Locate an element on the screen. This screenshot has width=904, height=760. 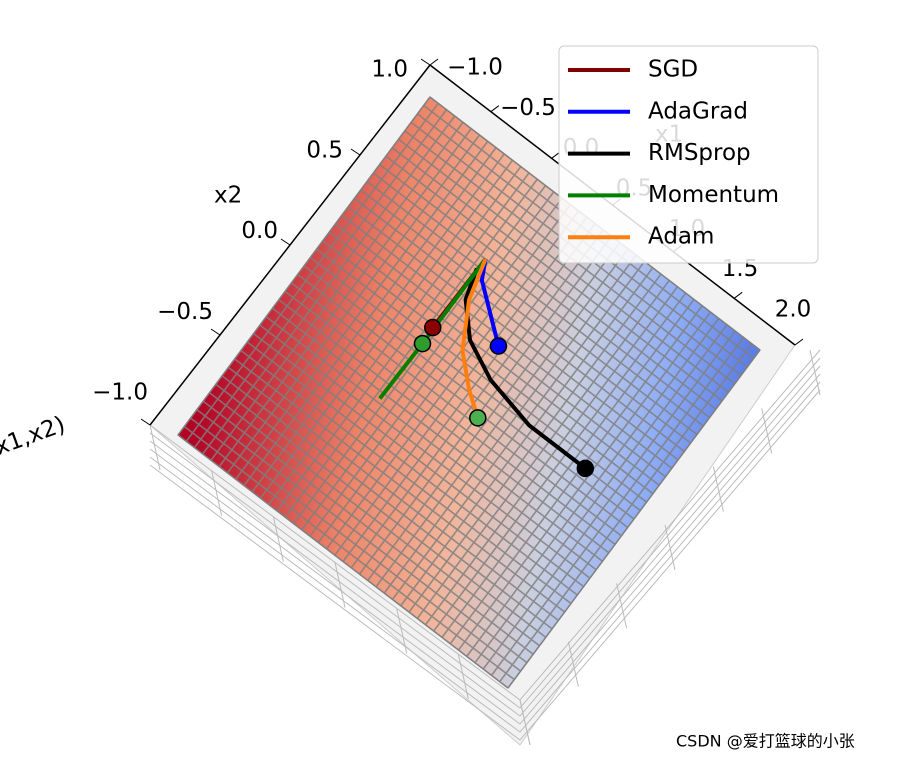
x-tick-label: 2.0 is located at coordinates (793, 310).